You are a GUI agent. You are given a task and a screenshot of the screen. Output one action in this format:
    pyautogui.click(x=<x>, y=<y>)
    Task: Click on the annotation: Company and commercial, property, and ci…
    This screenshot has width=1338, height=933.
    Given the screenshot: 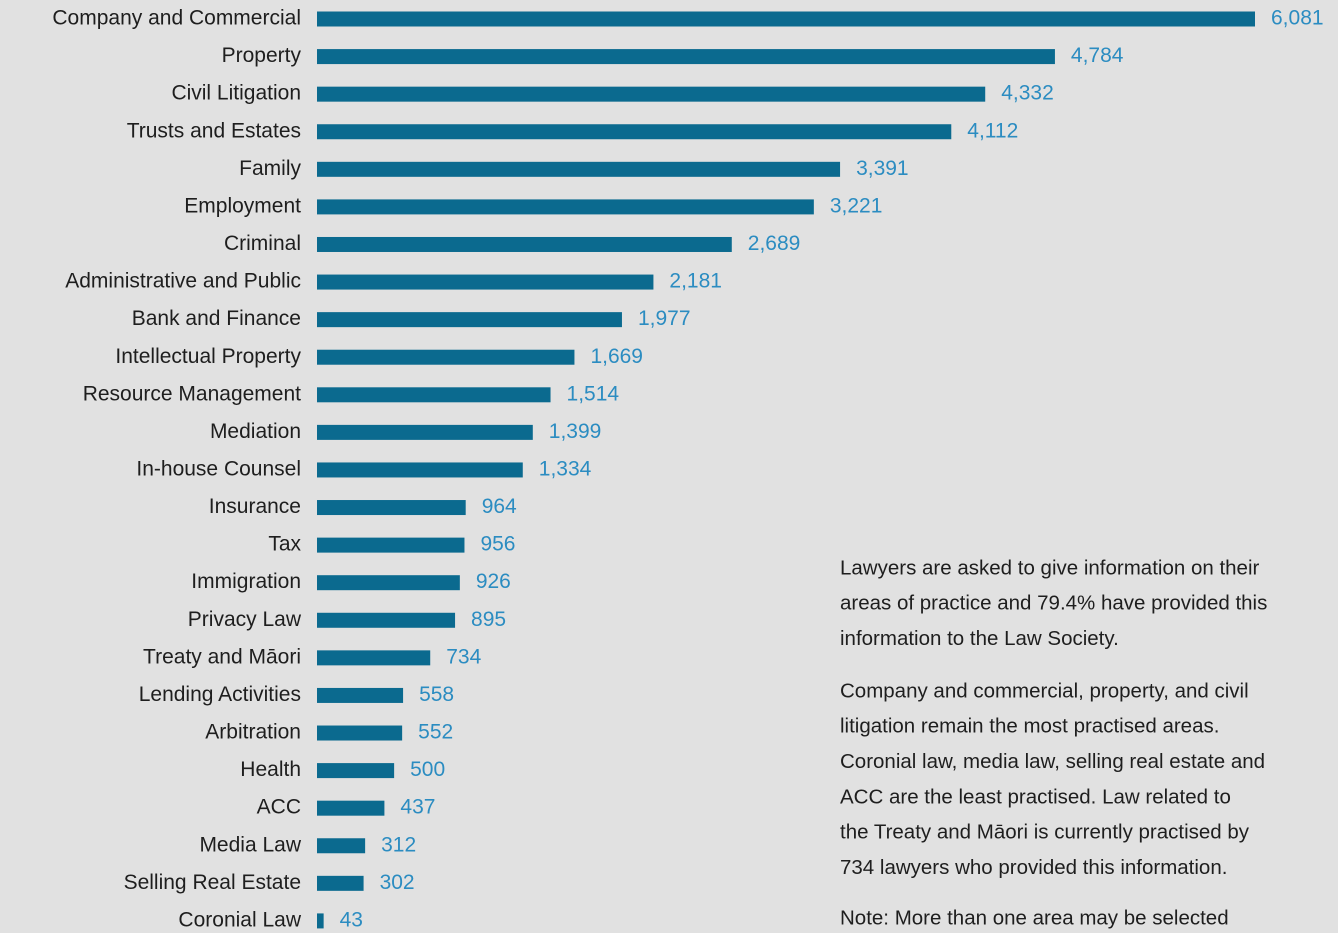 What is the action you would take?
    pyautogui.click(x=1044, y=690)
    